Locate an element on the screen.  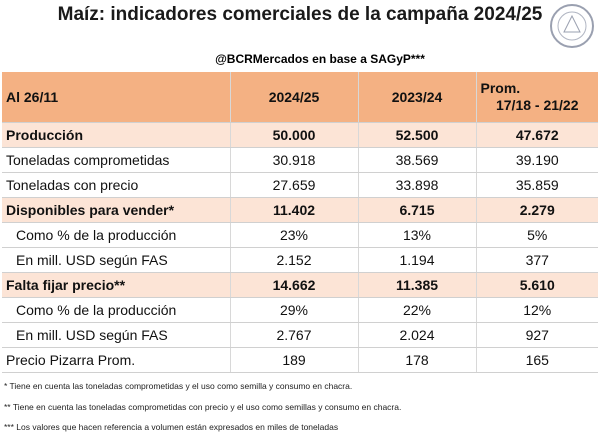
logo is located at coordinates (572, 26).